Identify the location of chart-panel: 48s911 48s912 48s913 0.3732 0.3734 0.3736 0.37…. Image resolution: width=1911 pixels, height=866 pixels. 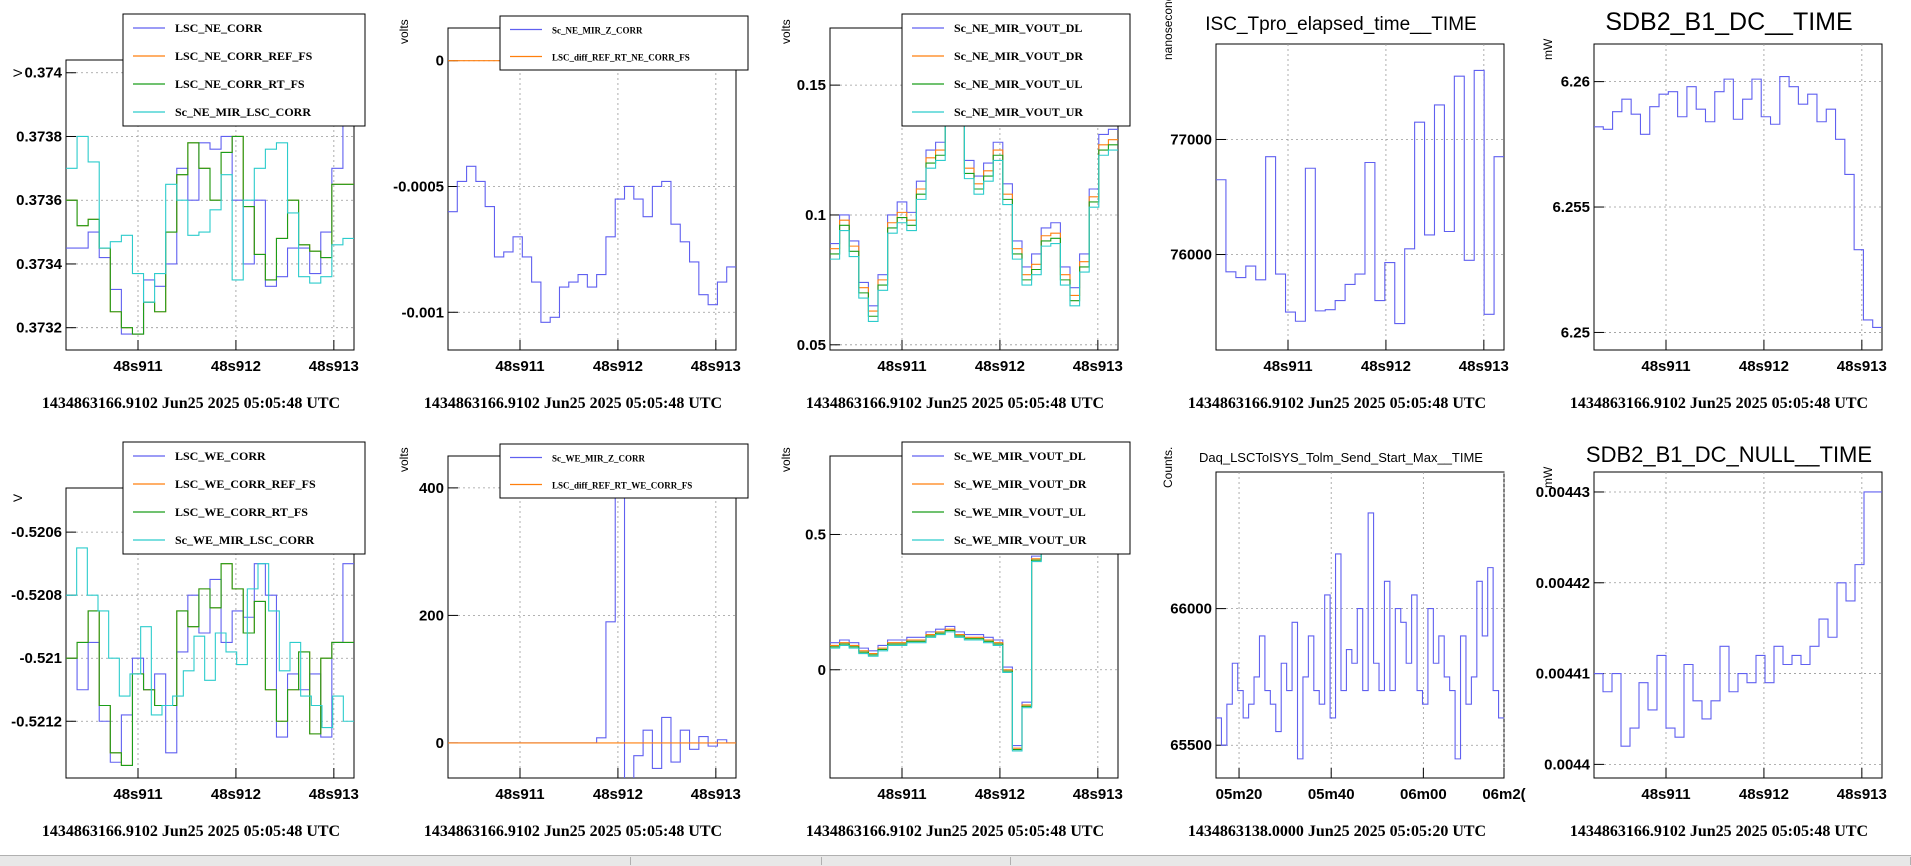
(191, 213).